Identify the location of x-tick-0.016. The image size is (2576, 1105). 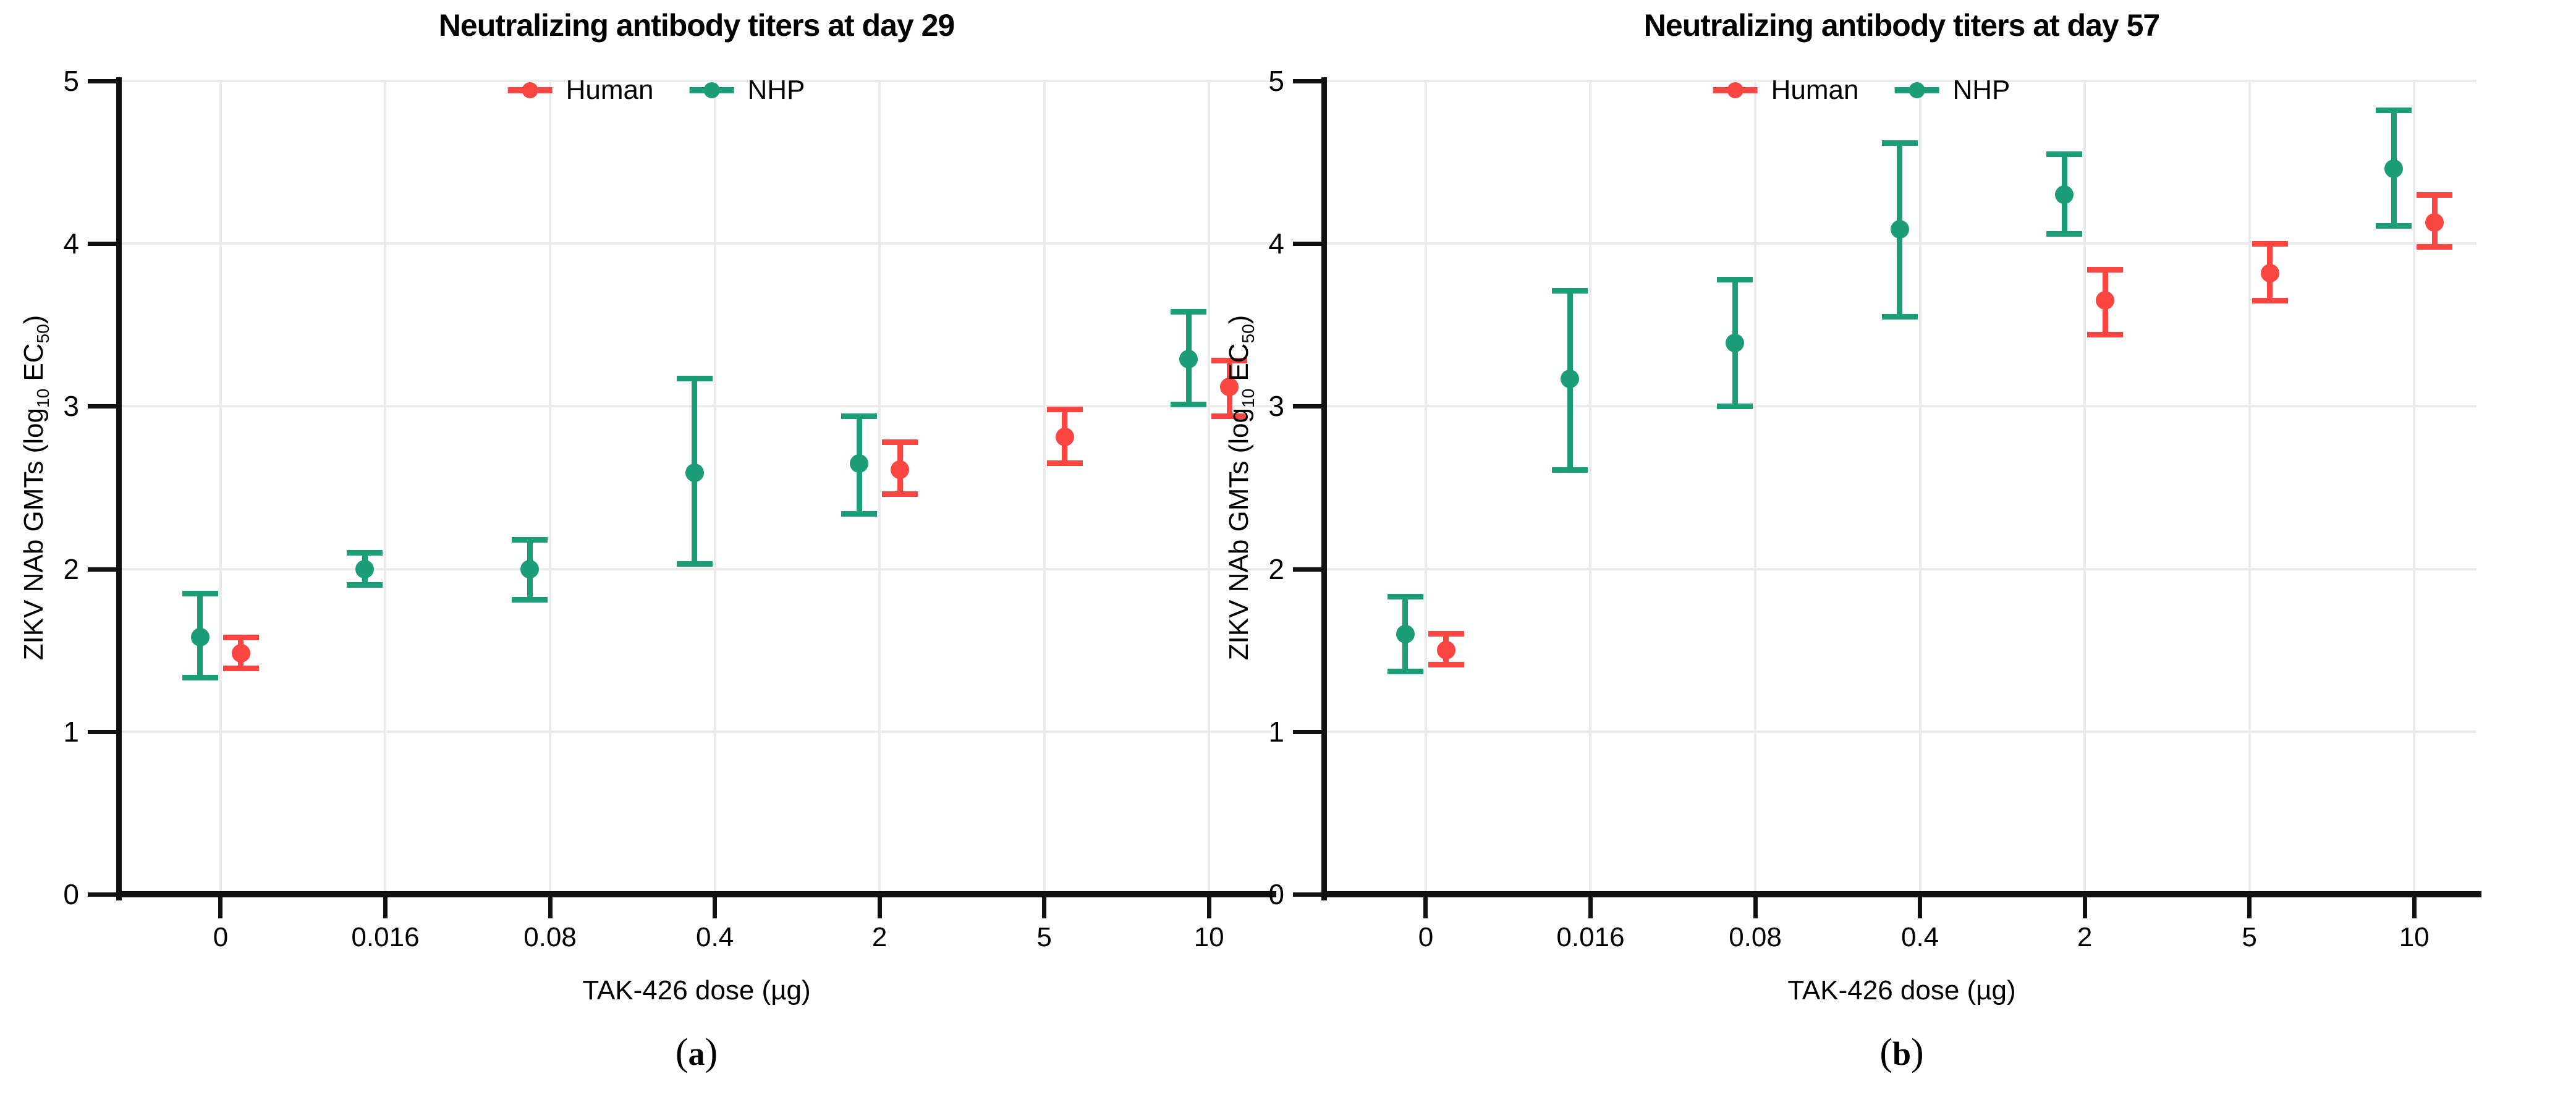
(1590, 907).